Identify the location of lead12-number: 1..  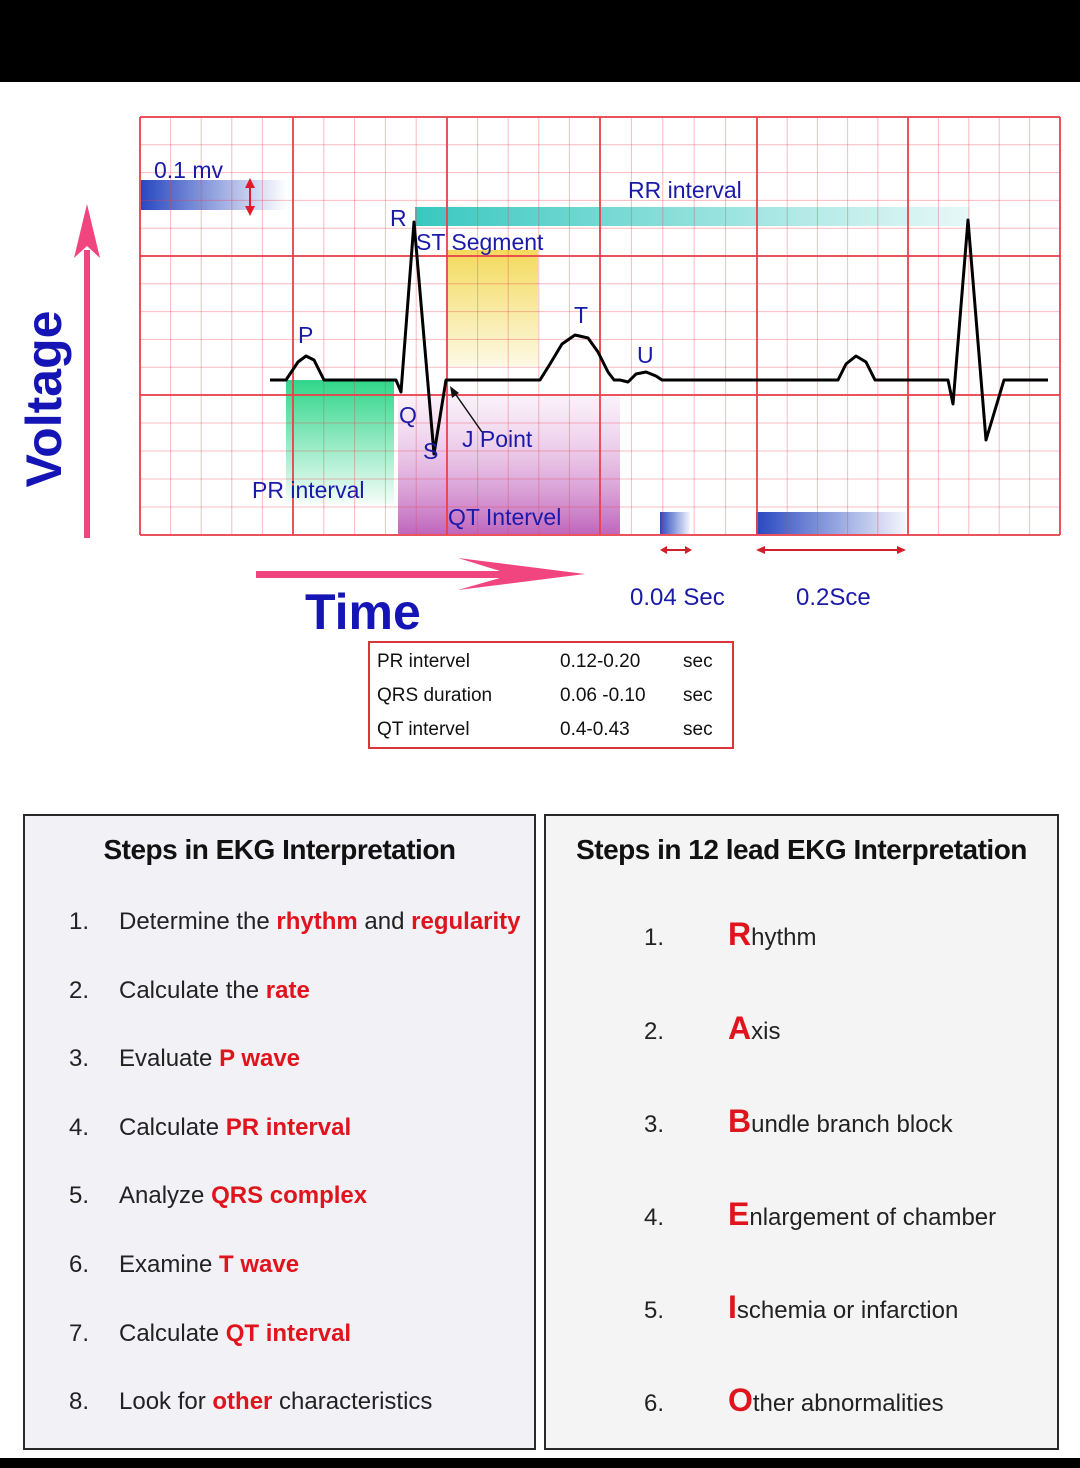
(654, 937).